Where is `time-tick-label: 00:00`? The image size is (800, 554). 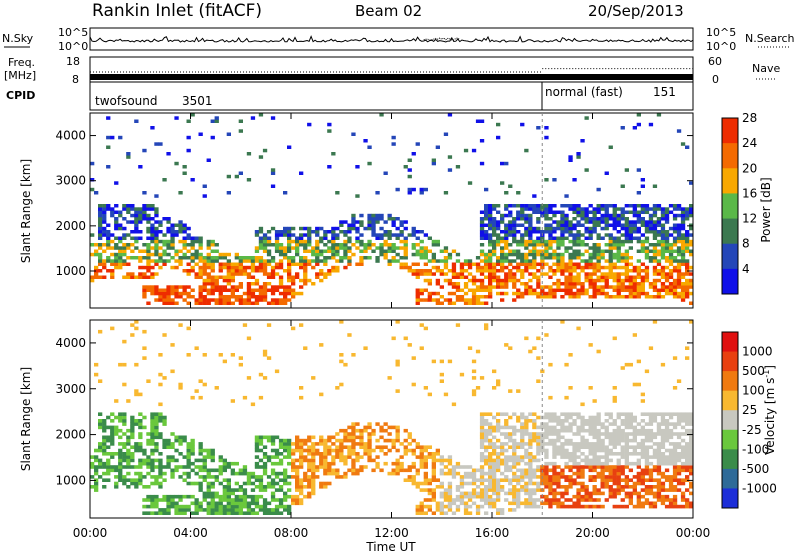
time-tick-label: 00:00 is located at coordinates (90, 533).